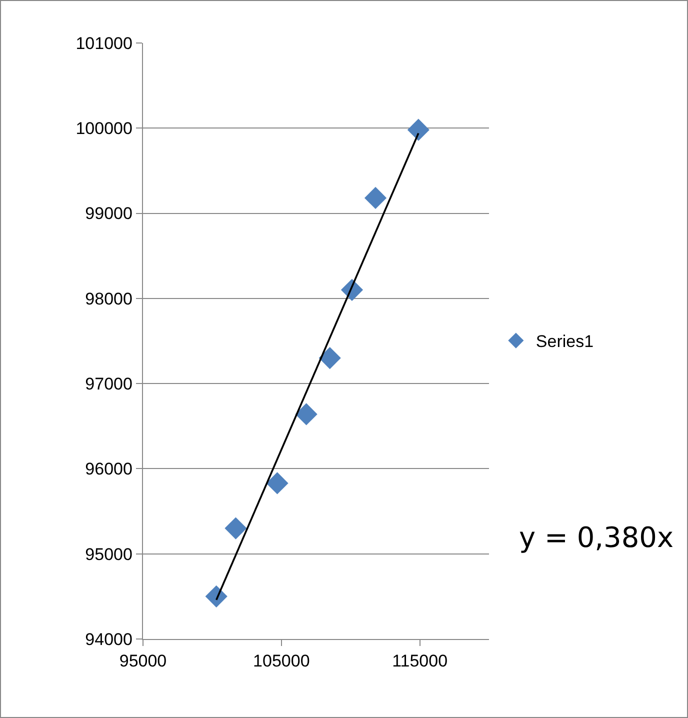 The height and width of the screenshot is (718, 688). What do you see at coordinates (108, 384) in the screenshot?
I see `y-tick-label: 97000` at bounding box center [108, 384].